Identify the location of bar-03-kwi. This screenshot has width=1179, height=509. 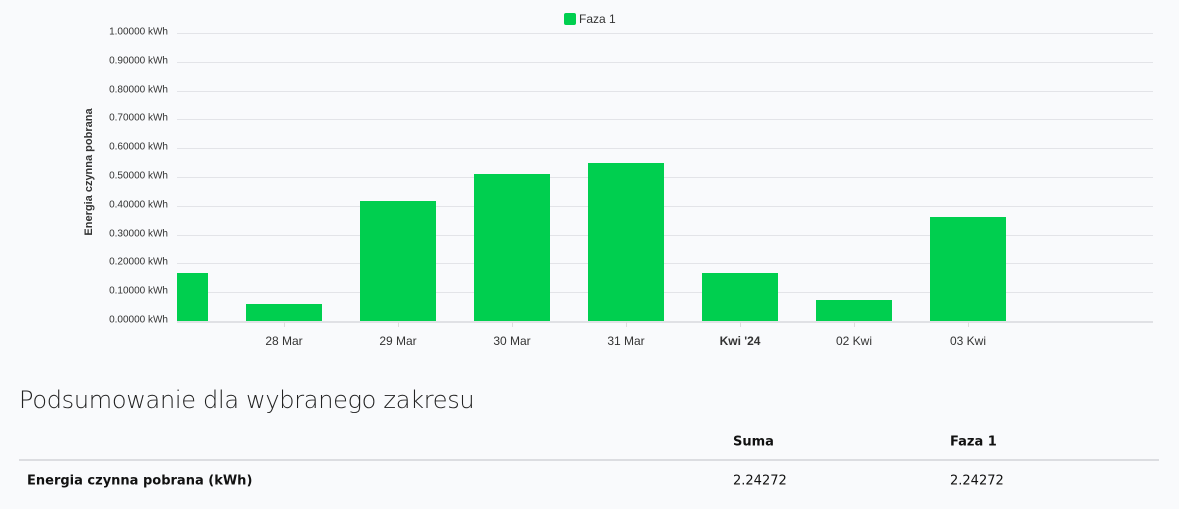
(968, 268).